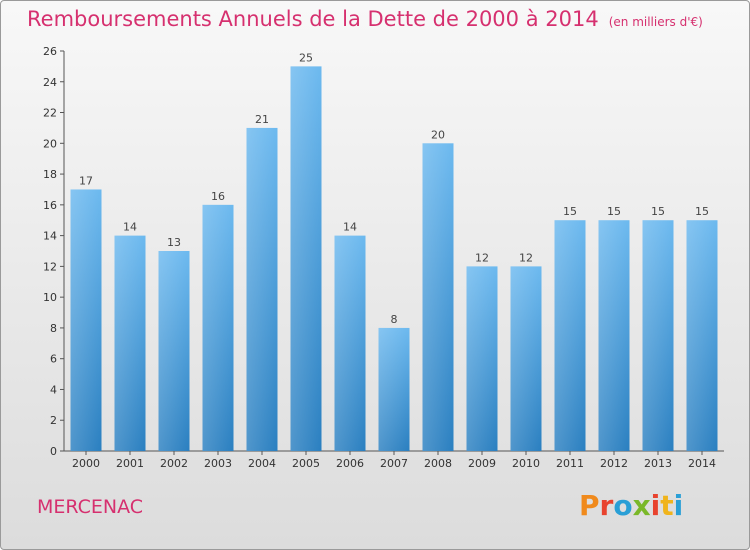  What do you see at coordinates (50, 266) in the screenshot?
I see `y-tick-label: 12` at bounding box center [50, 266].